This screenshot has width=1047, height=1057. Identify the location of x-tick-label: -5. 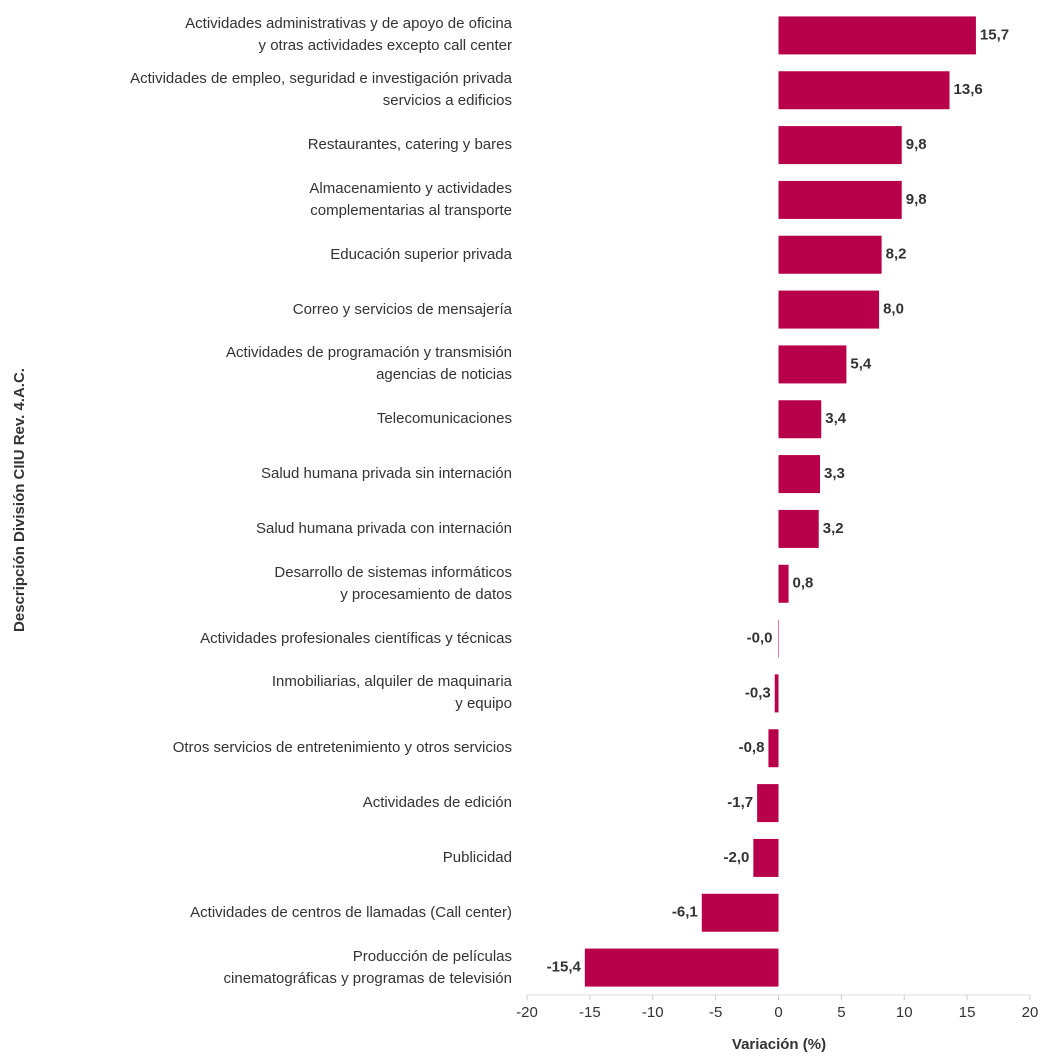
(715, 1012).